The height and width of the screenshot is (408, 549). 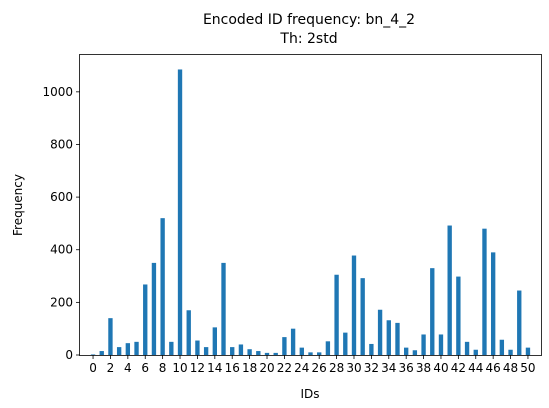 What do you see at coordinates (284, 368) in the screenshot?
I see `x-tick-label: 22` at bounding box center [284, 368].